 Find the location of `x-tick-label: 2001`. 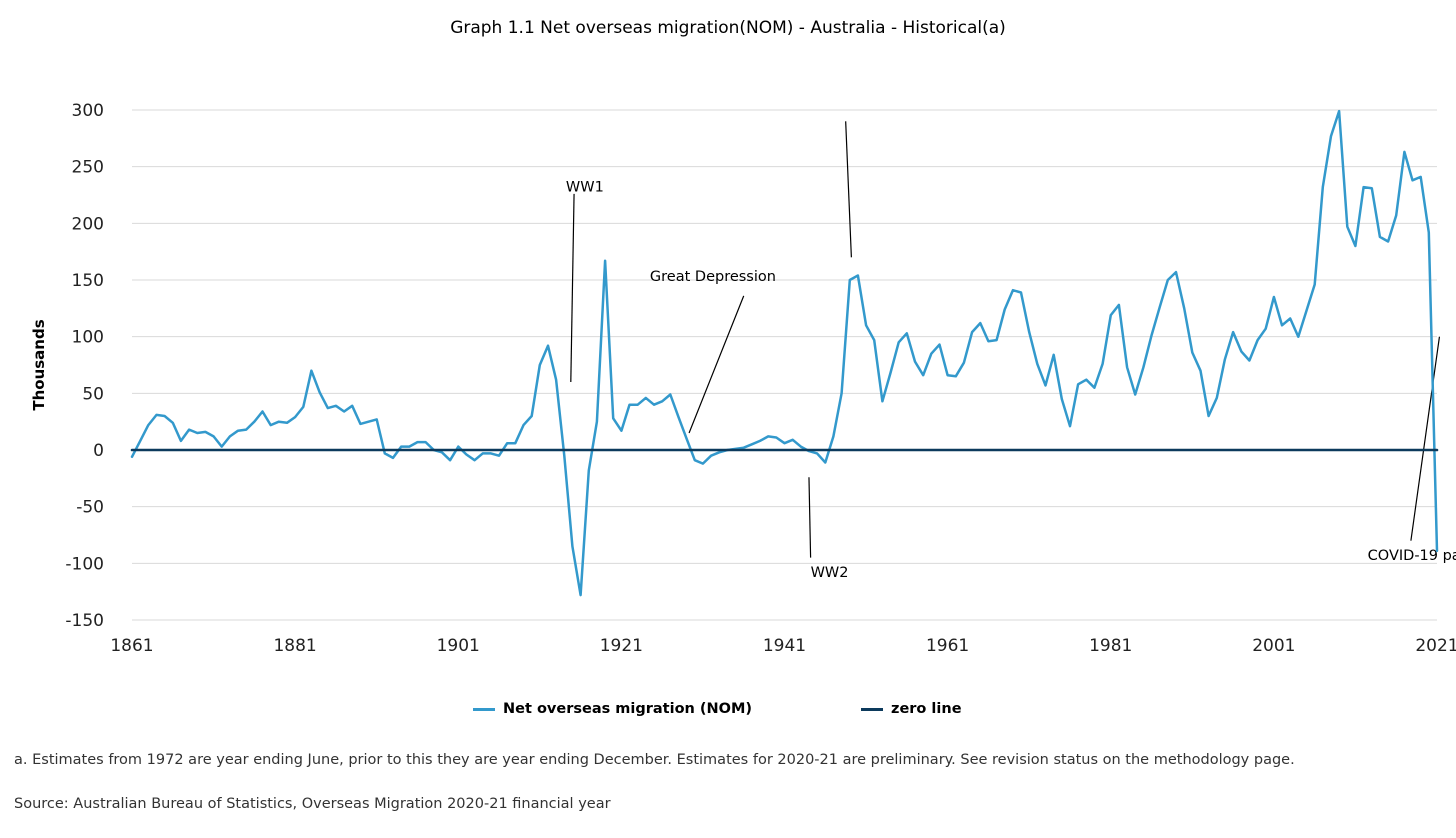

x-tick-label: 2001 is located at coordinates (1273, 646).